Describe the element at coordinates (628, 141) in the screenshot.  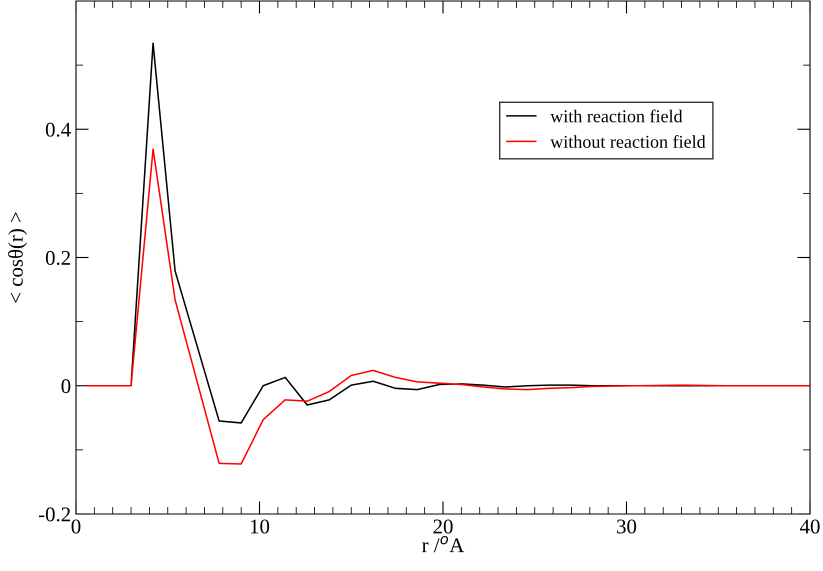
I see `legend-label: without reaction field` at that location.